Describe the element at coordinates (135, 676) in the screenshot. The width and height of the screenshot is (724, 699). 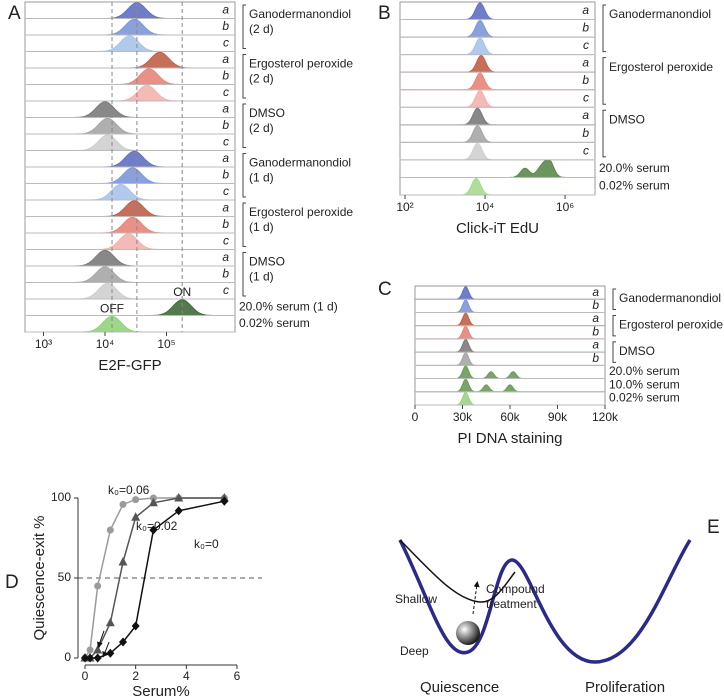
I see `x-tick-label: 2` at that location.